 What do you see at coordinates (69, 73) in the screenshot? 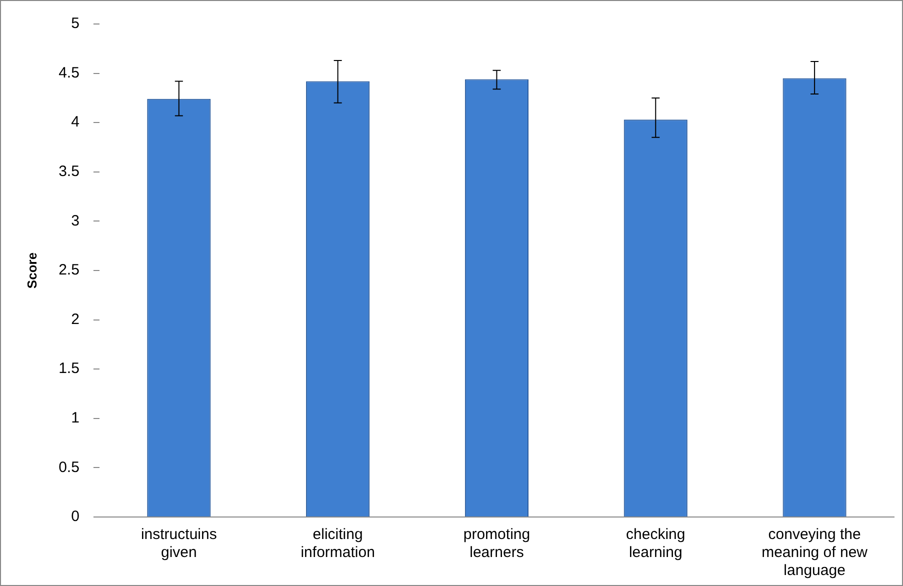
I see `y-tick-label: 4.5` at bounding box center [69, 73].